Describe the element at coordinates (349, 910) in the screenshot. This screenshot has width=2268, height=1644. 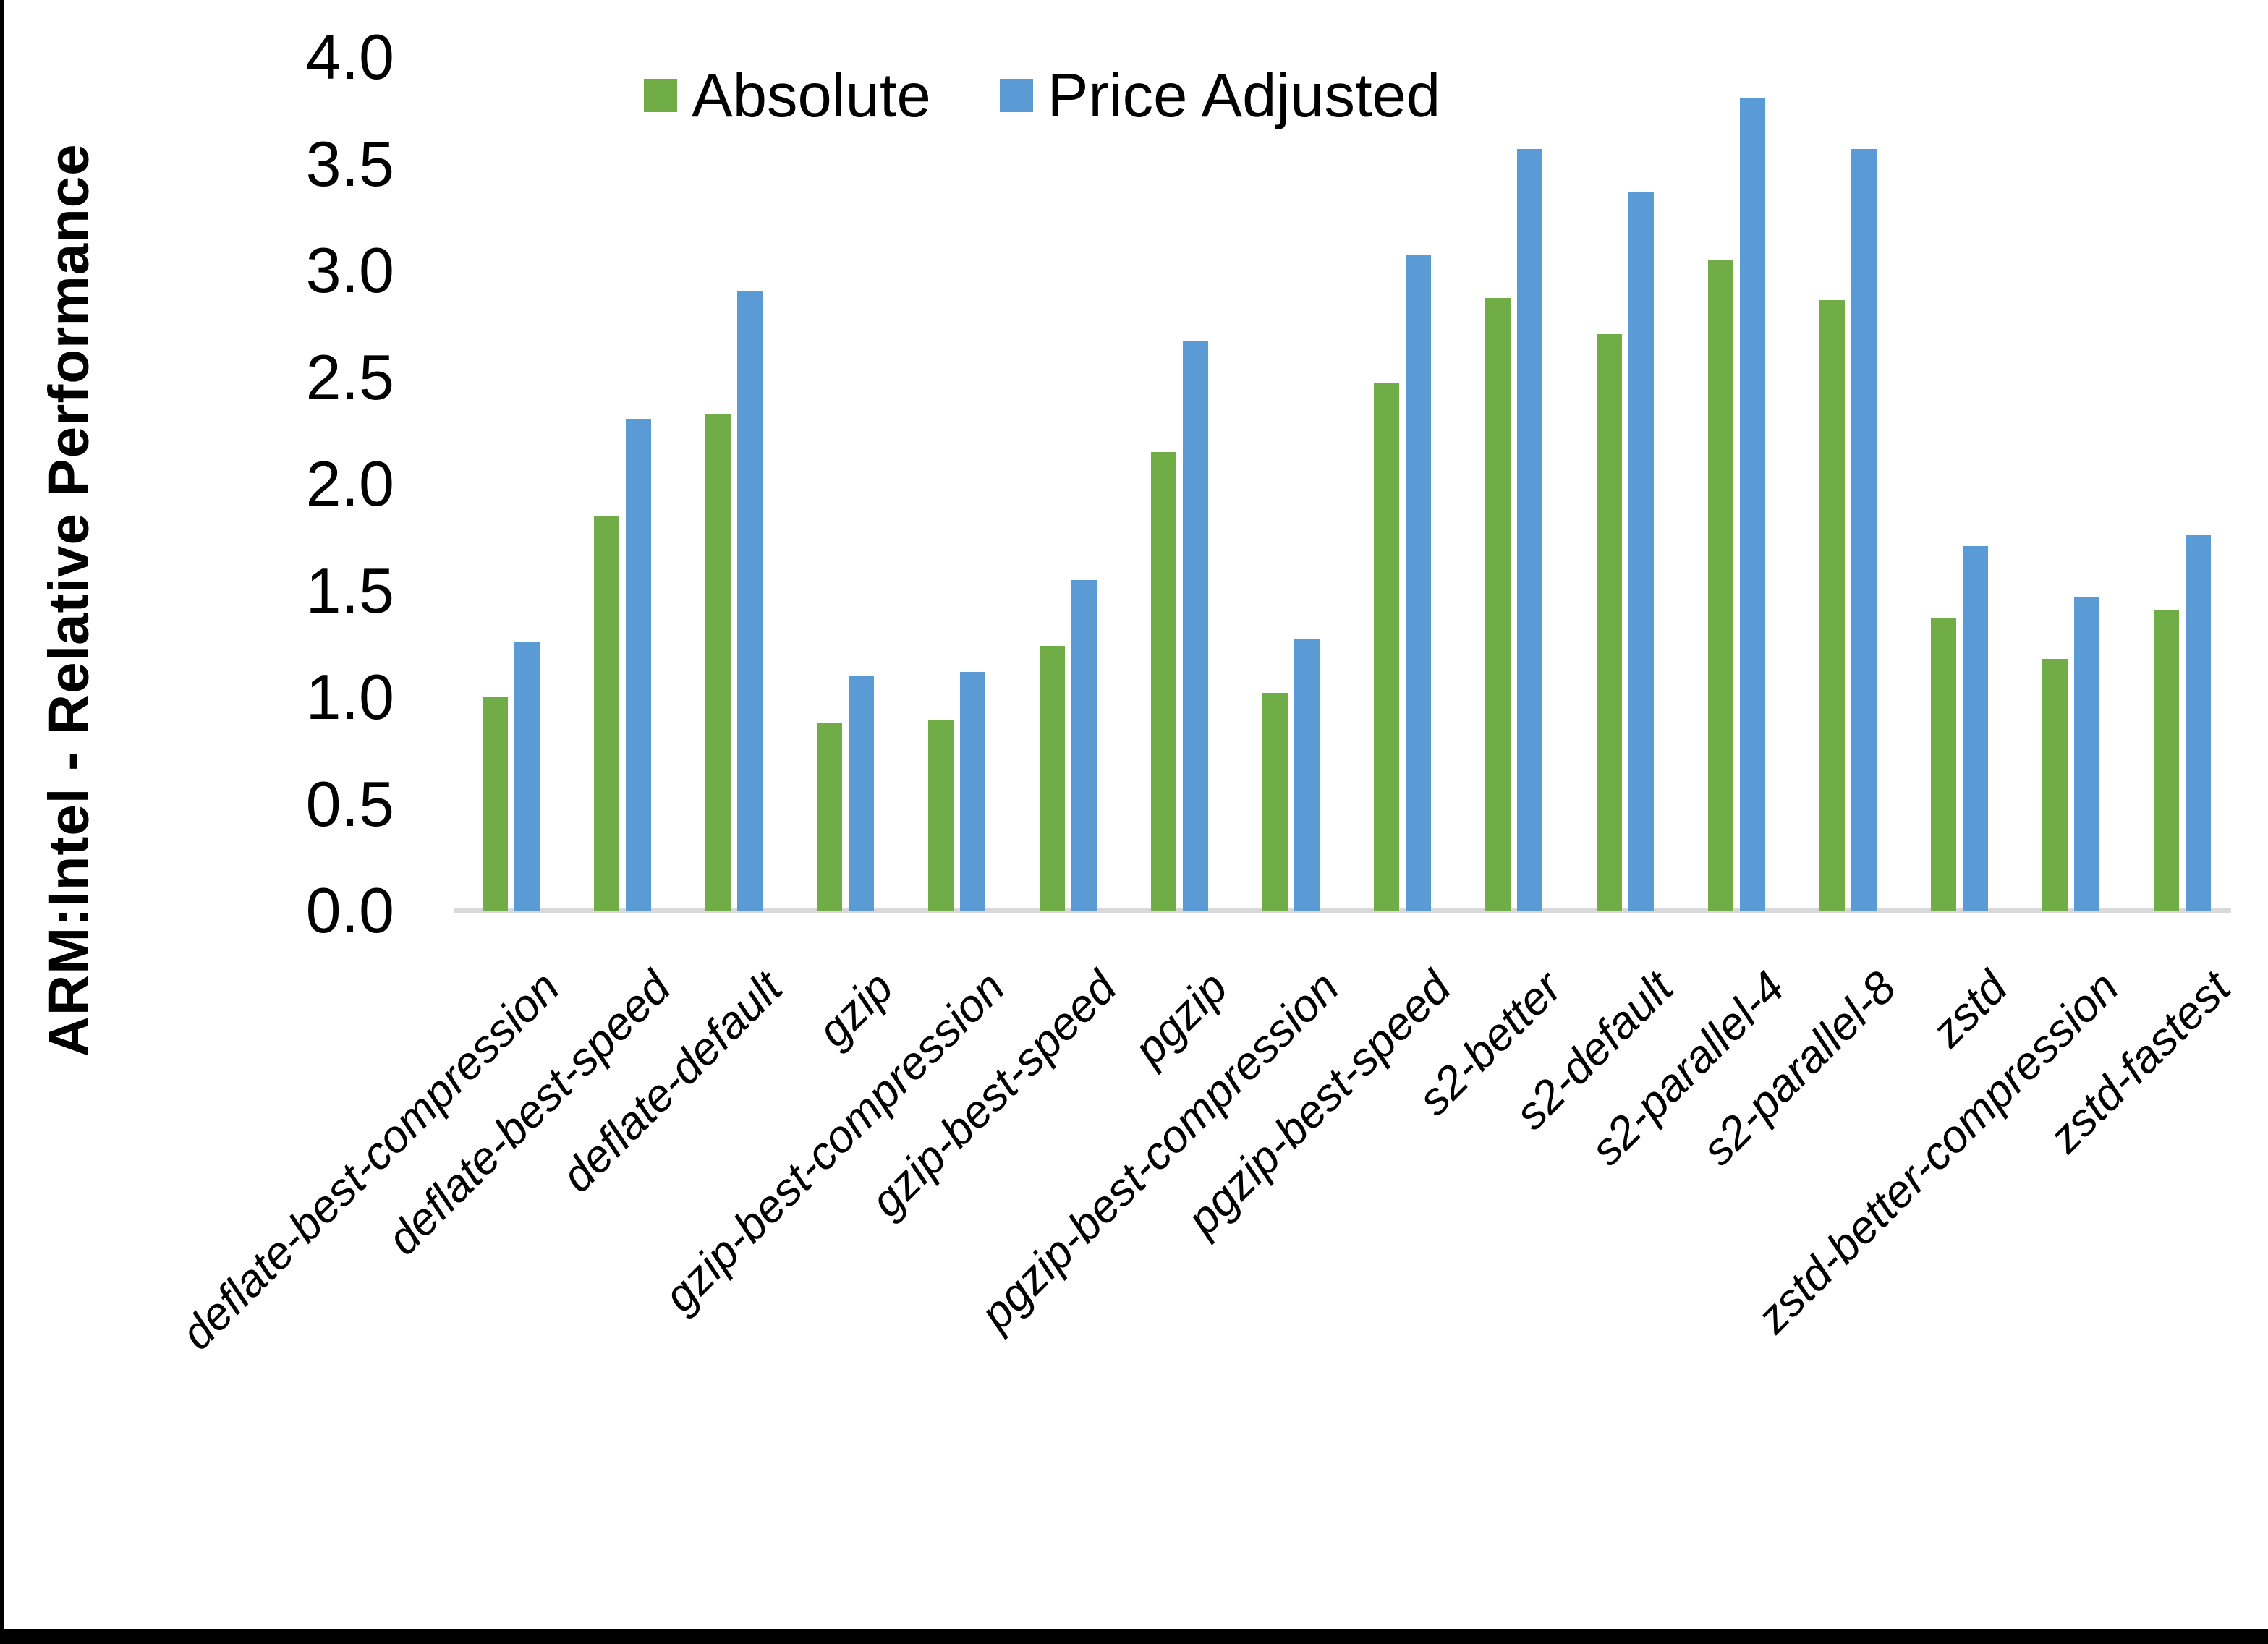
I see `y-tick-label: 0.0` at that location.